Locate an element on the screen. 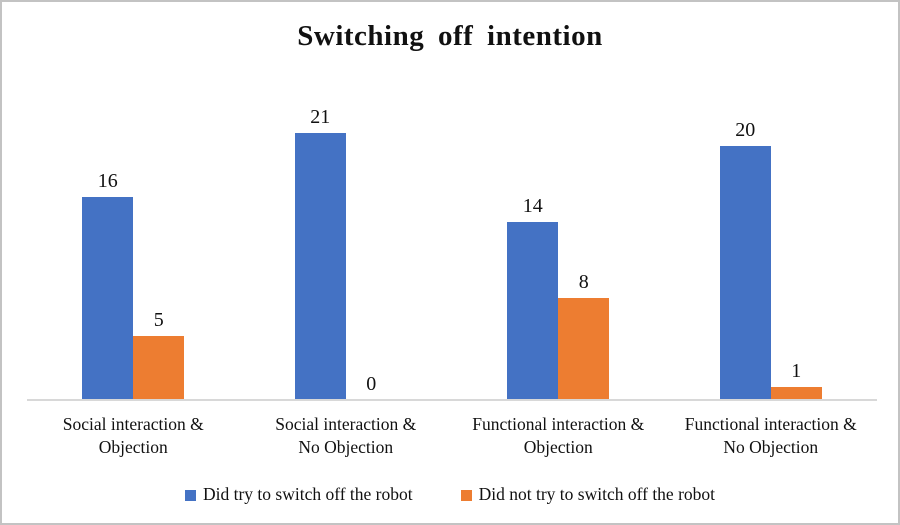 This screenshot has width=900, height=525. bar-value-label: 5 is located at coordinates (158, 320).